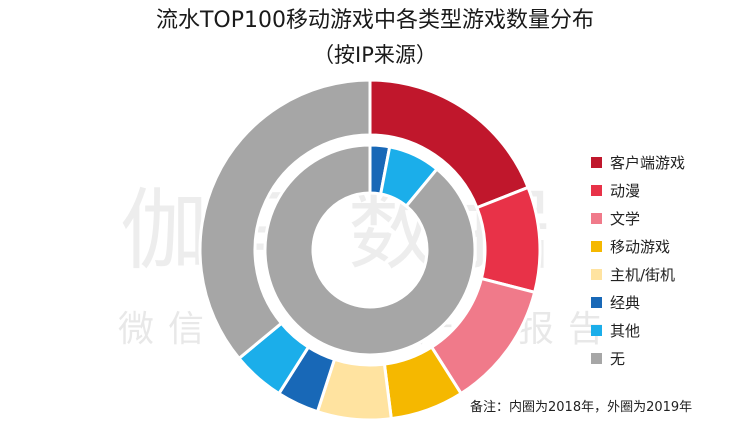  What do you see at coordinates (638, 358) in the screenshot?
I see `legend-item: 无` at bounding box center [638, 358].